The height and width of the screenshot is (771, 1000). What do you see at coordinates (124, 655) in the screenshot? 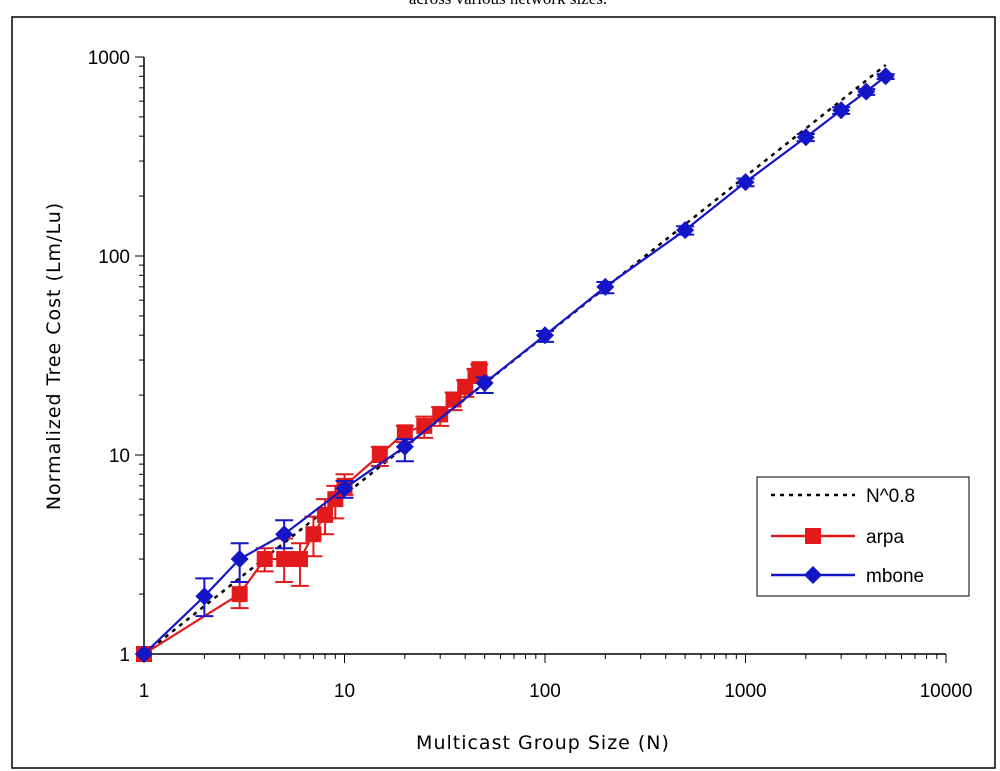
I see `y-tick-label: 1` at bounding box center [124, 655].